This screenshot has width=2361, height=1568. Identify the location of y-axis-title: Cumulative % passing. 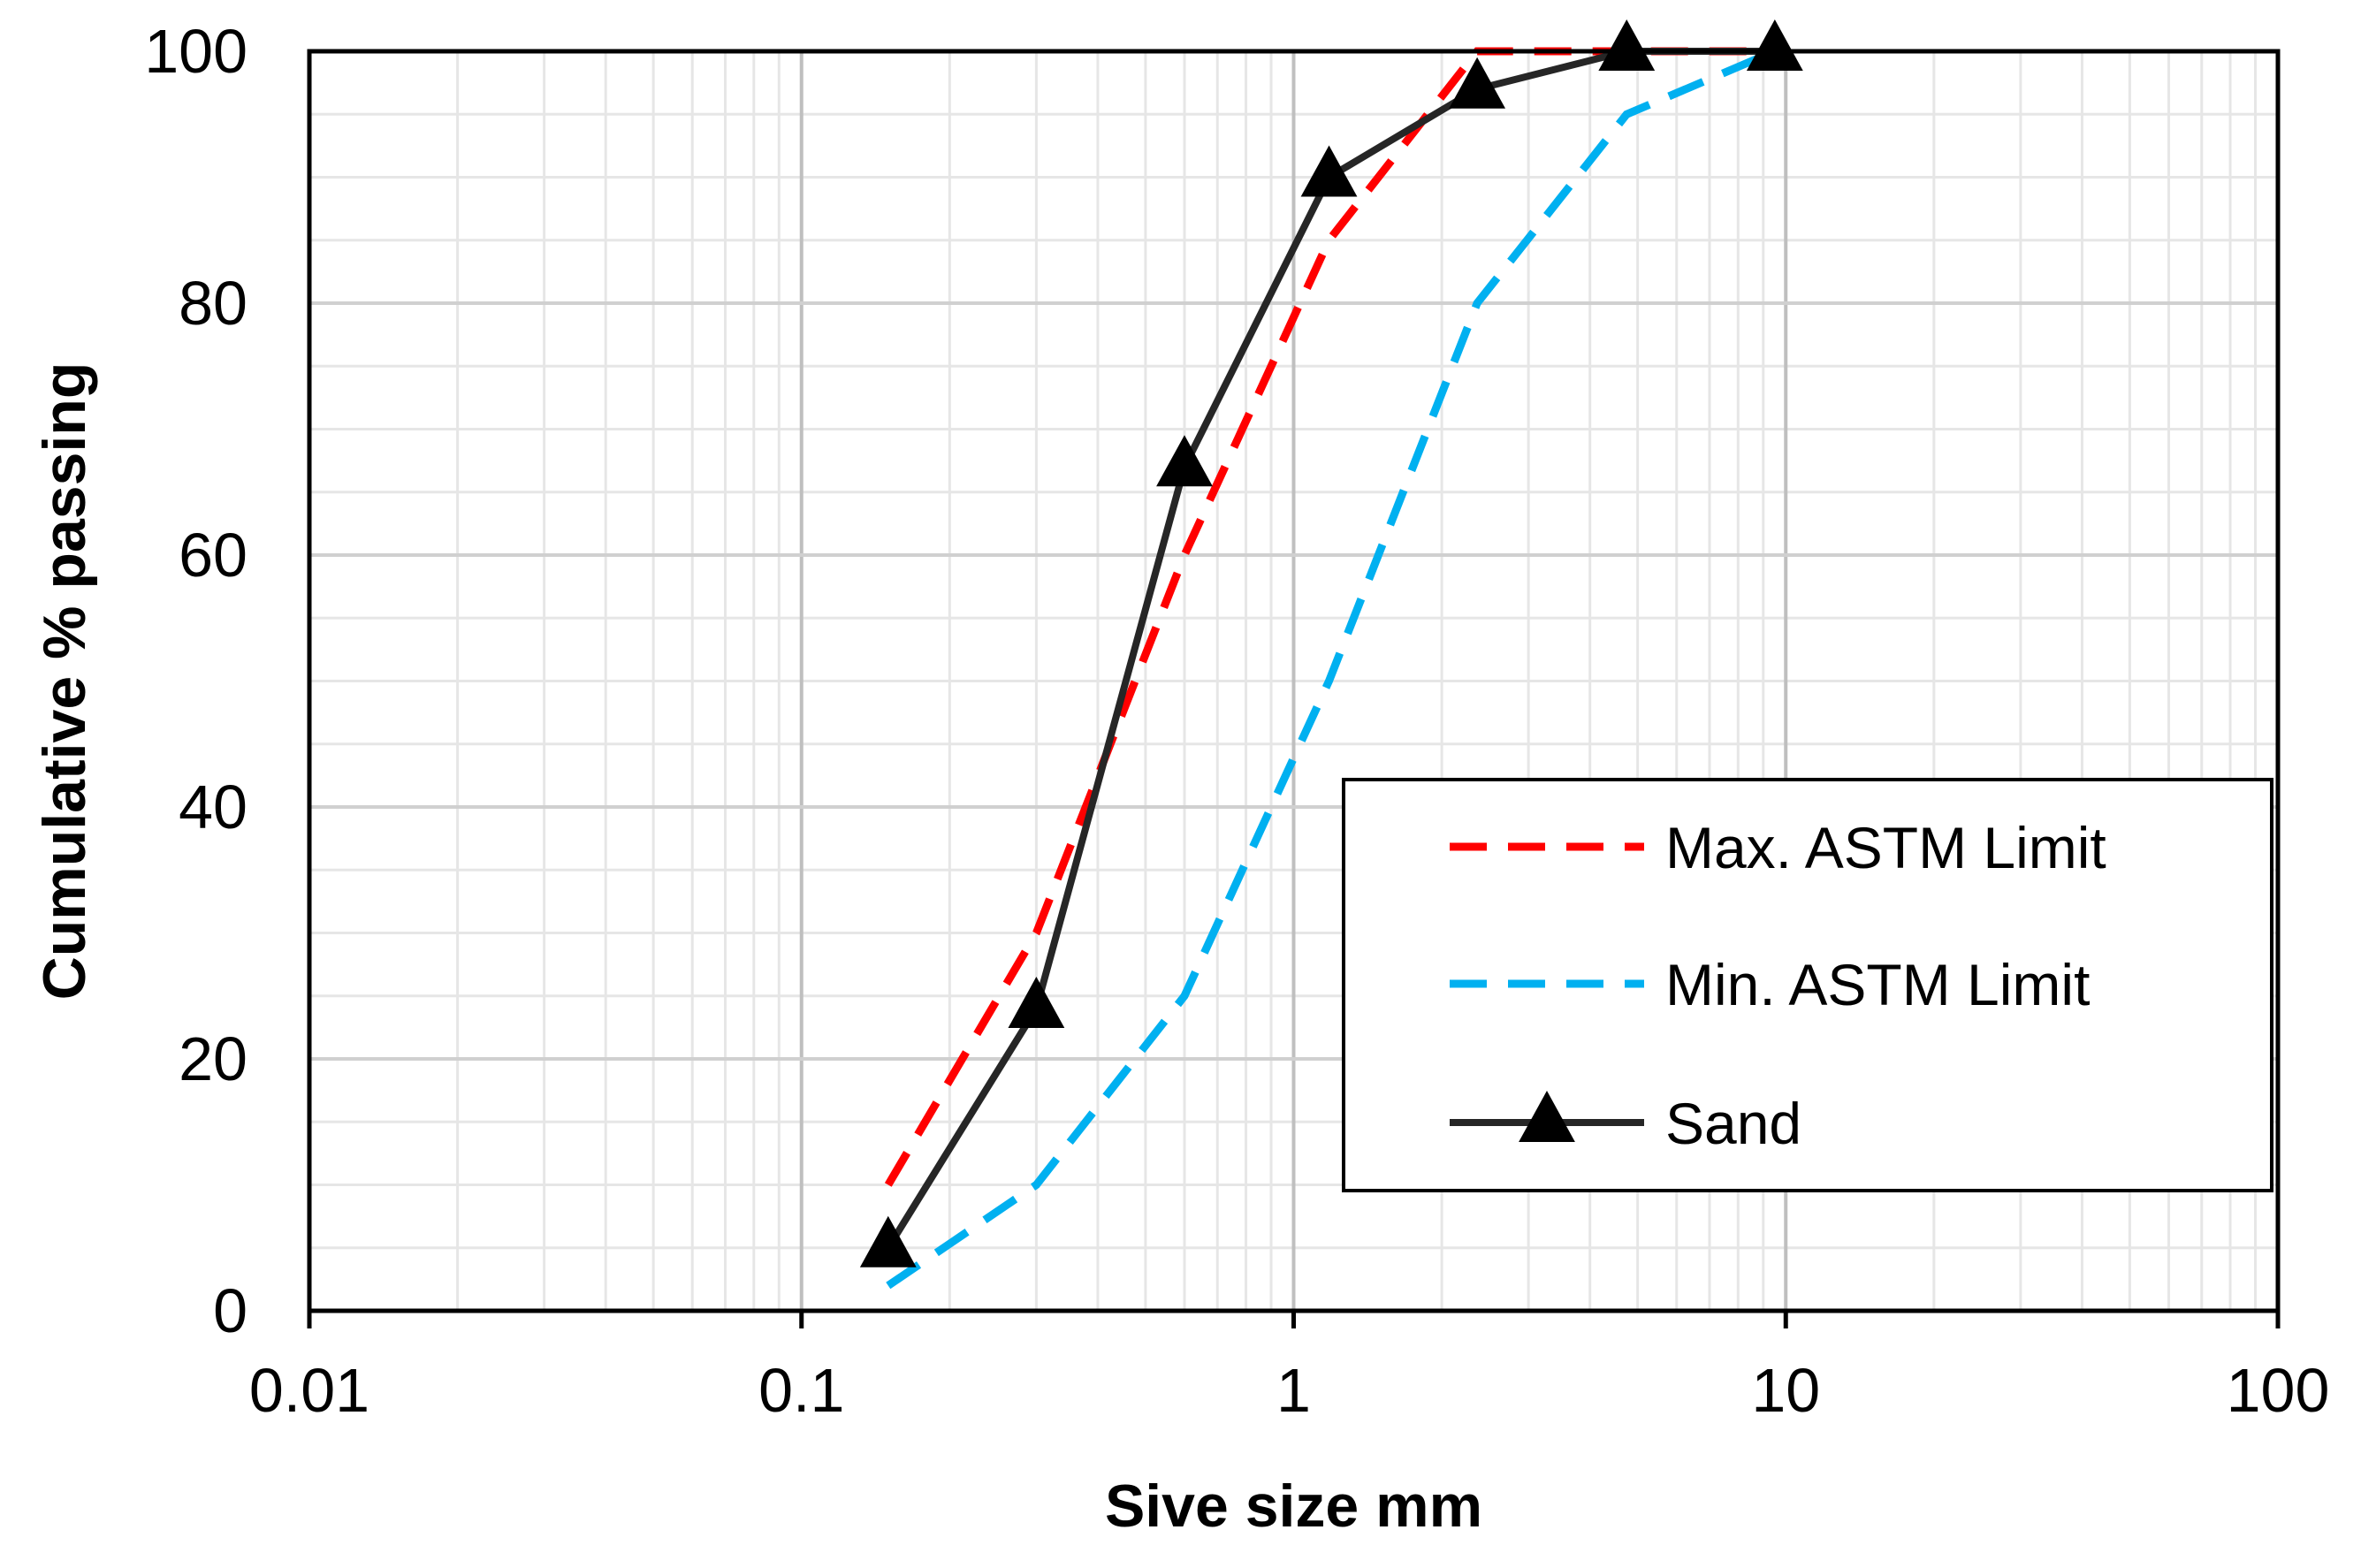
(64, 681).